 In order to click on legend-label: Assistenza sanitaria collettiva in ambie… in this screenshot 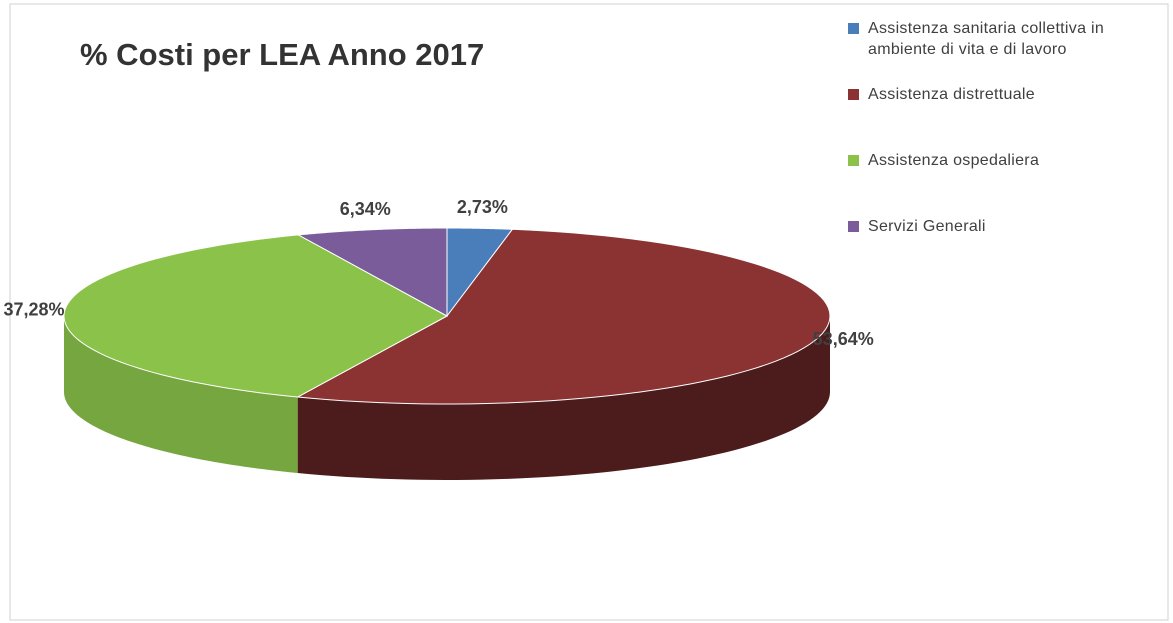, I will do `click(986, 39)`.